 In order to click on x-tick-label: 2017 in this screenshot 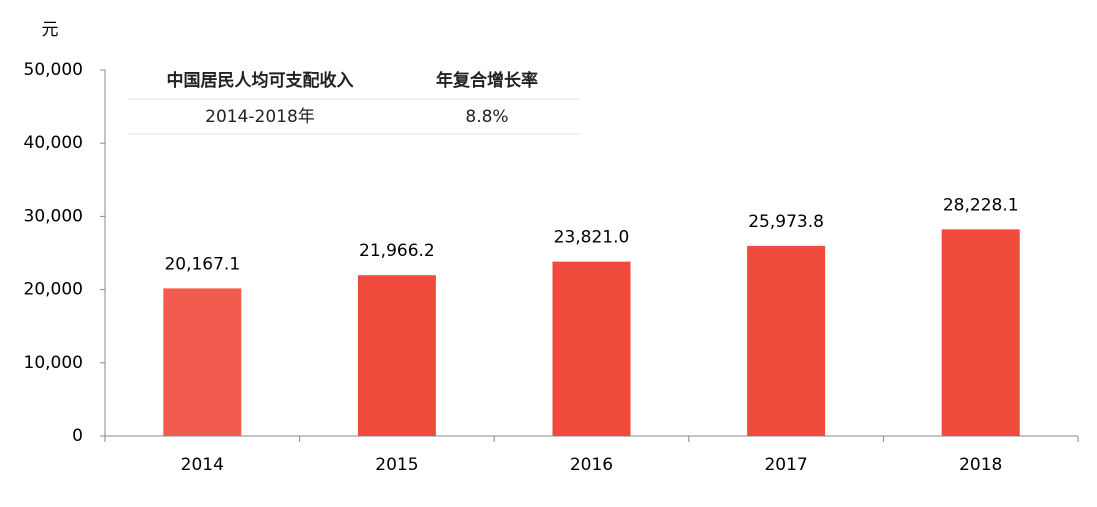, I will do `click(785, 465)`.